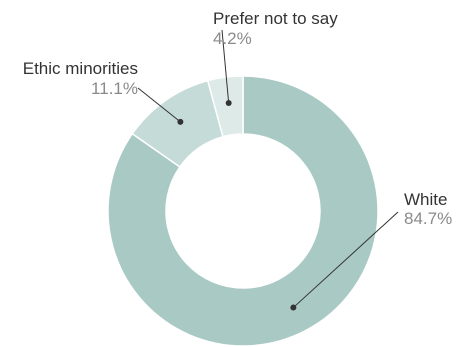 The height and width of the screenshot is (347, 461). Describe the element at coordinates (225, 66) in the screenshot. I see `leader-line-prefer-not-to-say` at that location.